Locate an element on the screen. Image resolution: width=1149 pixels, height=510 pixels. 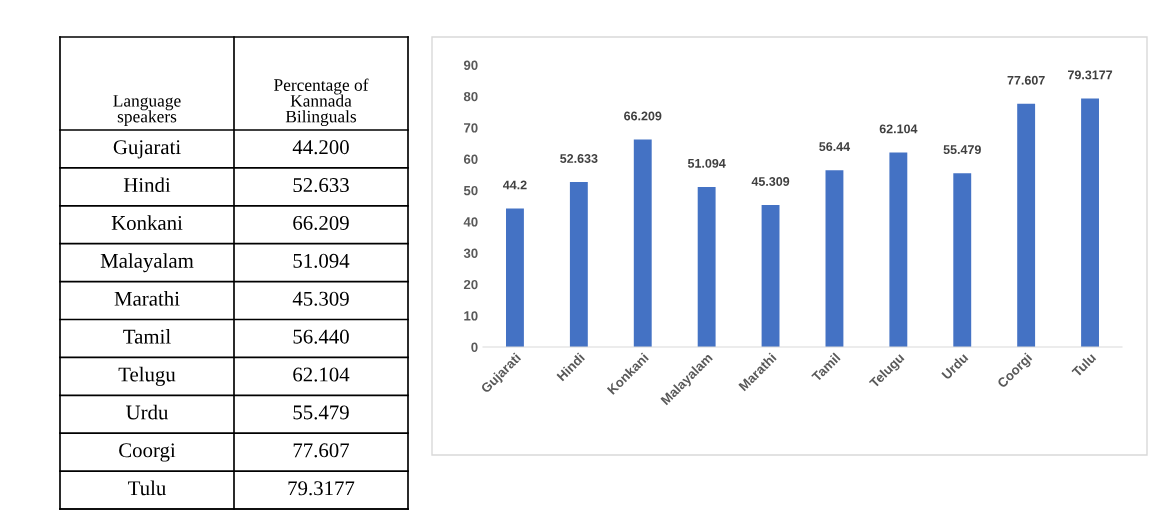
y-tick-label: 90 is located at coordinates (470, 65).